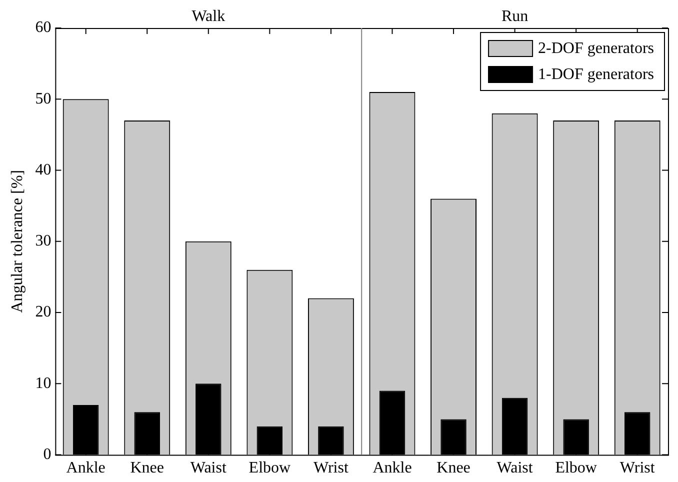  What do you see at coordinates (596, 49) in the screenshot?
I see `legend-label: 2-DOF generators` at bounding box center [596, 49].